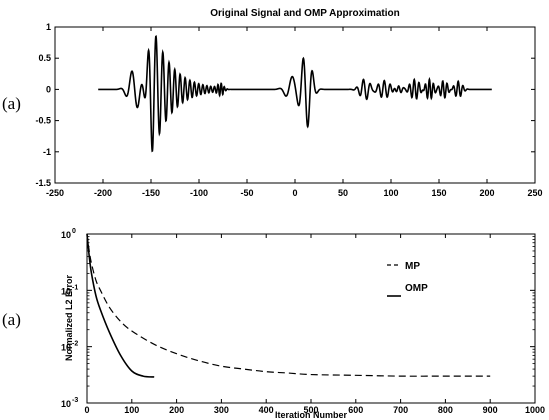 Image resolution: width=549 pixels, height=420 pixels. What do you see at coordinates (47, 152) in the screenshot?
I see `signal-y-tick-label: -1` at bounding box center [47, 152].